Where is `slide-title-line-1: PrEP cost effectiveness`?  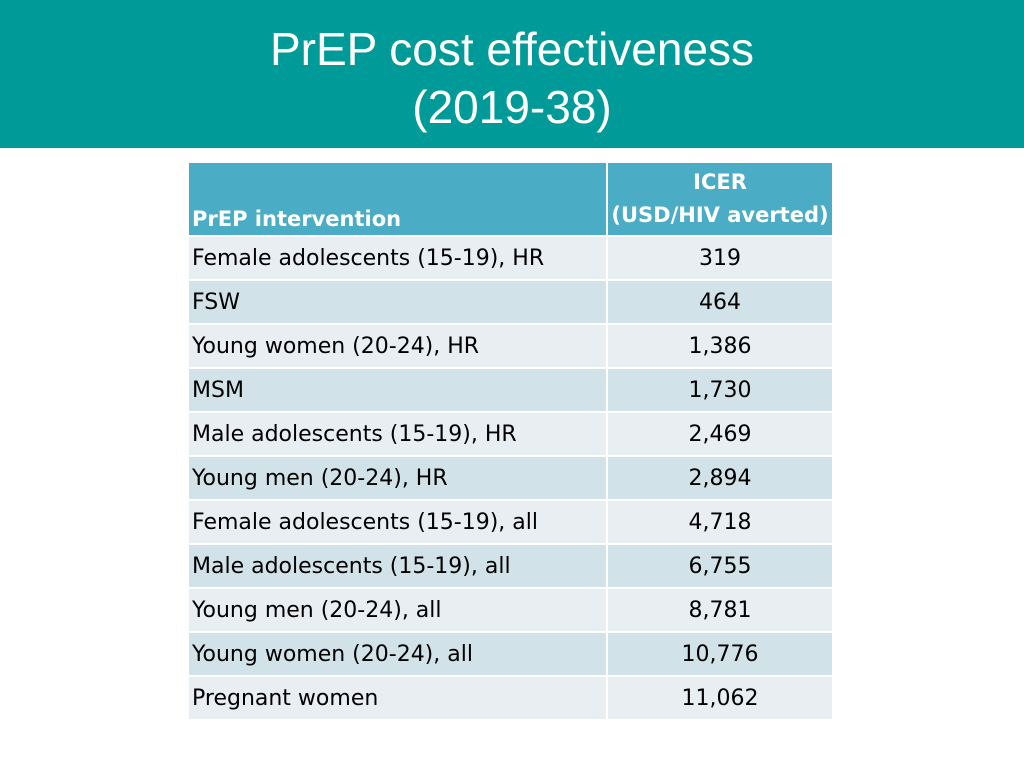 slide-title-line-1: PrEP cost effectiveness is located at coordinates (512, 49).